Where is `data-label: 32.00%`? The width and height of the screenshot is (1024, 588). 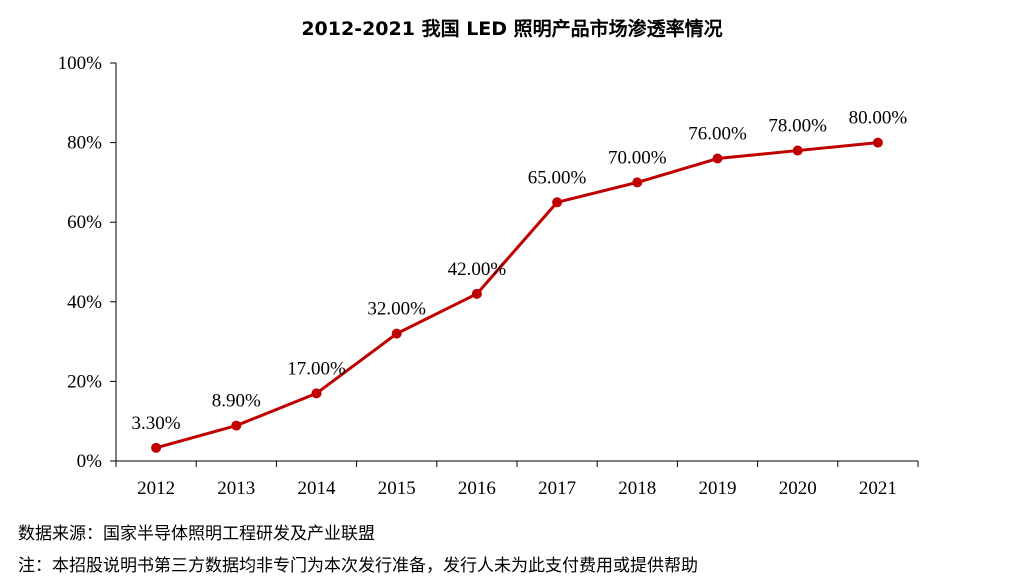 data-label: 32.00% is located at coordinates (396, 309).